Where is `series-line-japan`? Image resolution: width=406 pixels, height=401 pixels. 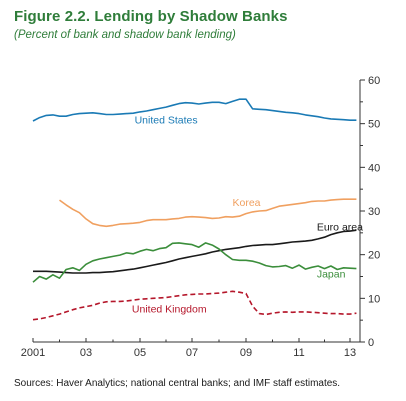
series-line-japan is located at coordinates (194, 262).